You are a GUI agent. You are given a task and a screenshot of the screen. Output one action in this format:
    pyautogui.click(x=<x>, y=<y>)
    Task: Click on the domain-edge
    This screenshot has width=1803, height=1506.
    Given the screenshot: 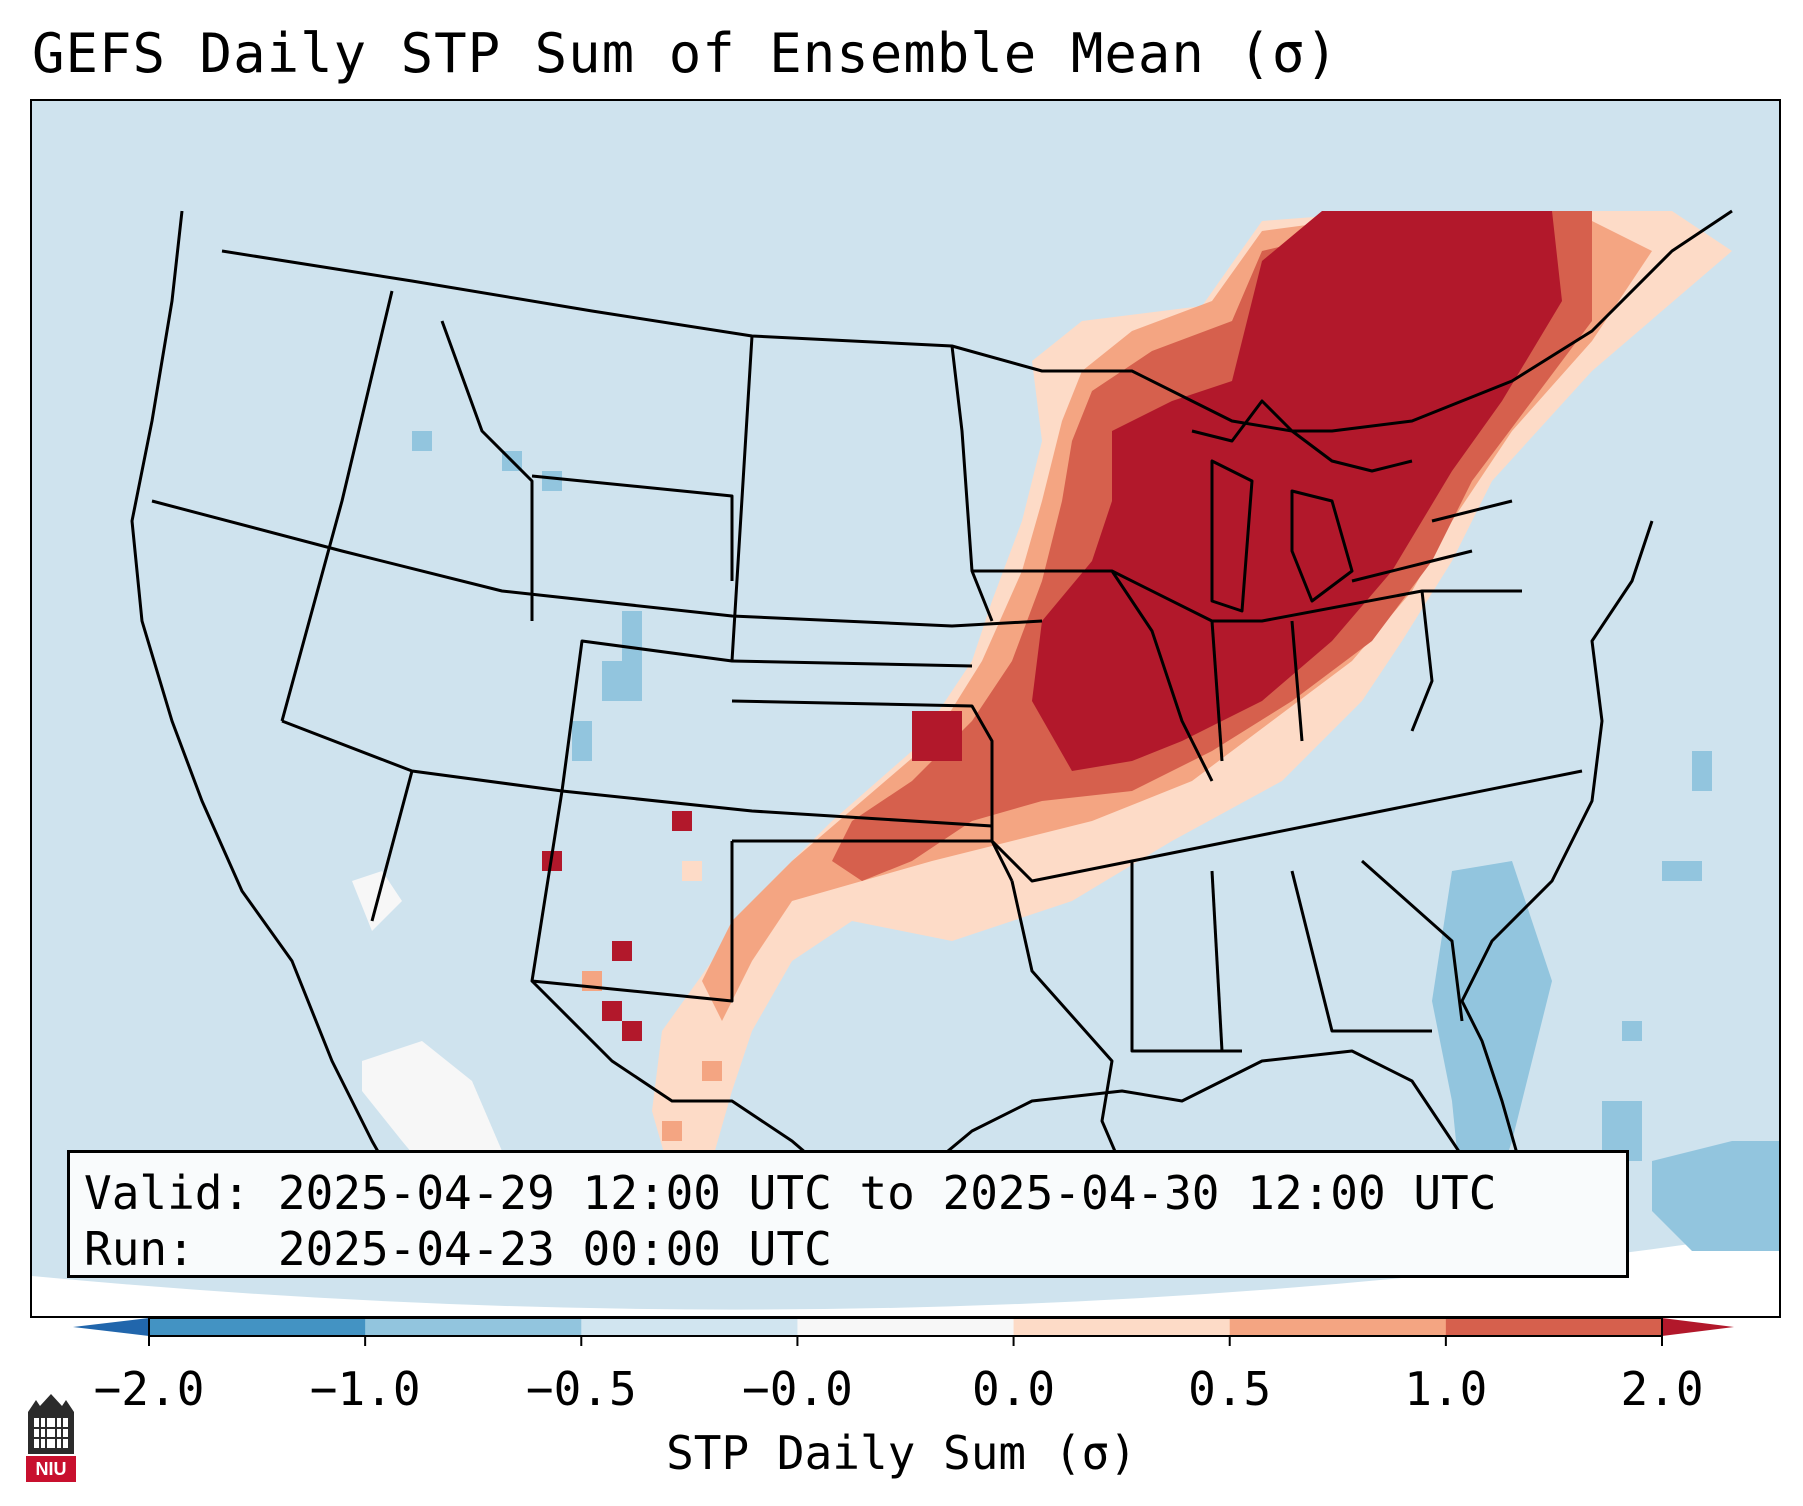 What is the action you would take?
    pyautogui.click(x=905, y=1273)
    